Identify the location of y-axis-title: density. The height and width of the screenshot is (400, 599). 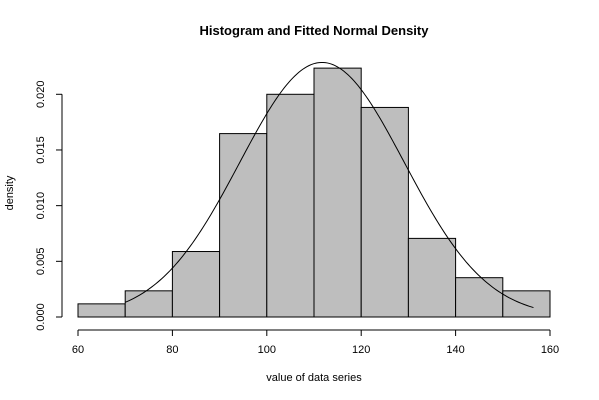
(10, 192).